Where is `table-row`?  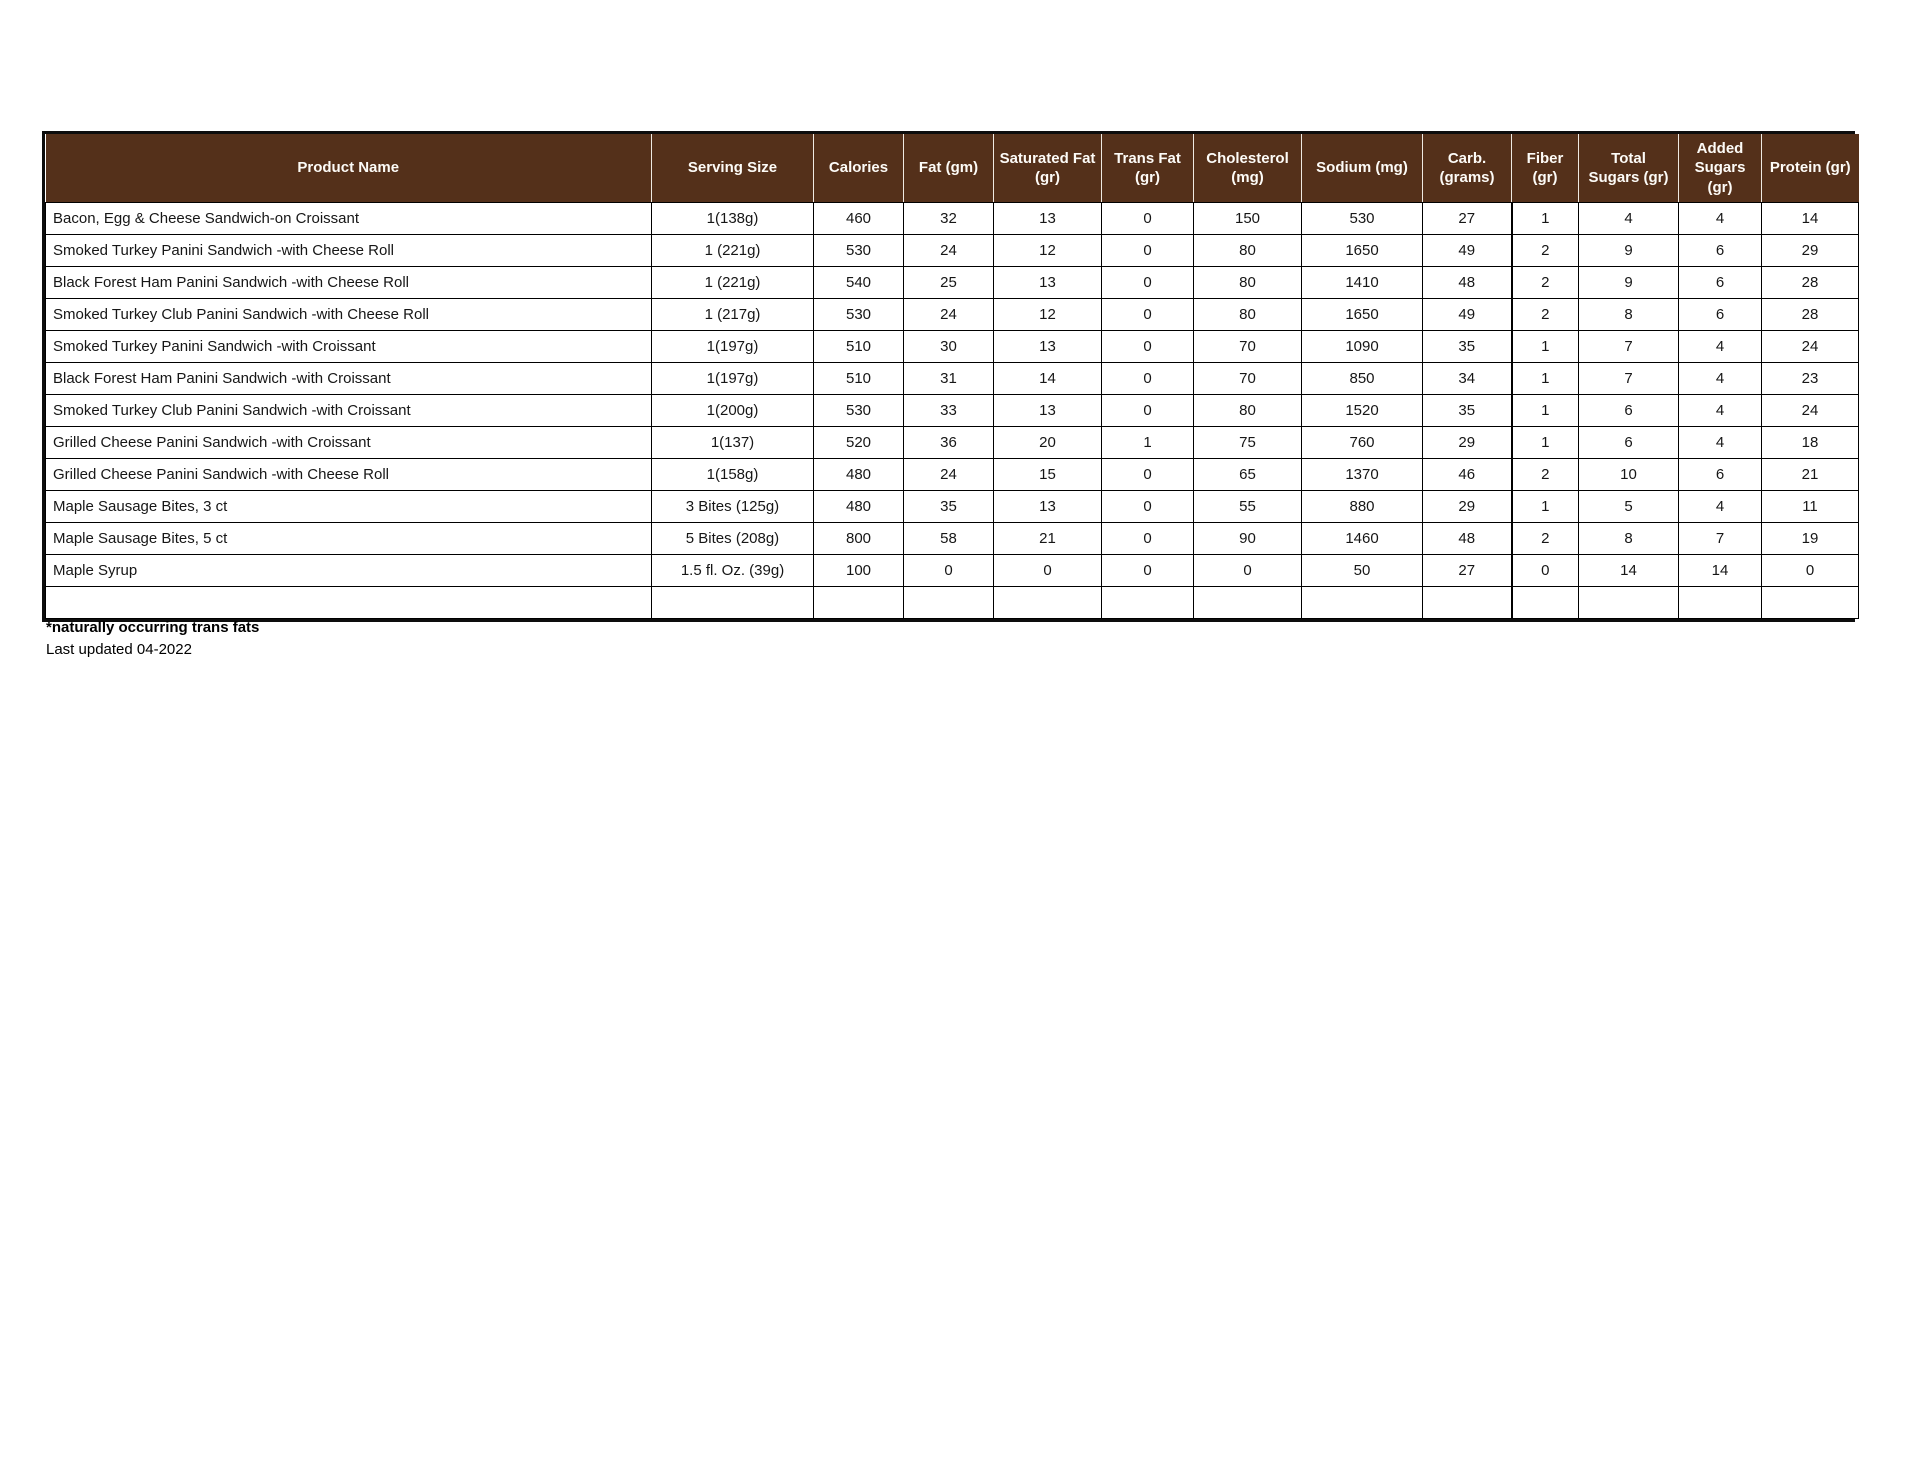
table-row is located at coordinates (952, 602).